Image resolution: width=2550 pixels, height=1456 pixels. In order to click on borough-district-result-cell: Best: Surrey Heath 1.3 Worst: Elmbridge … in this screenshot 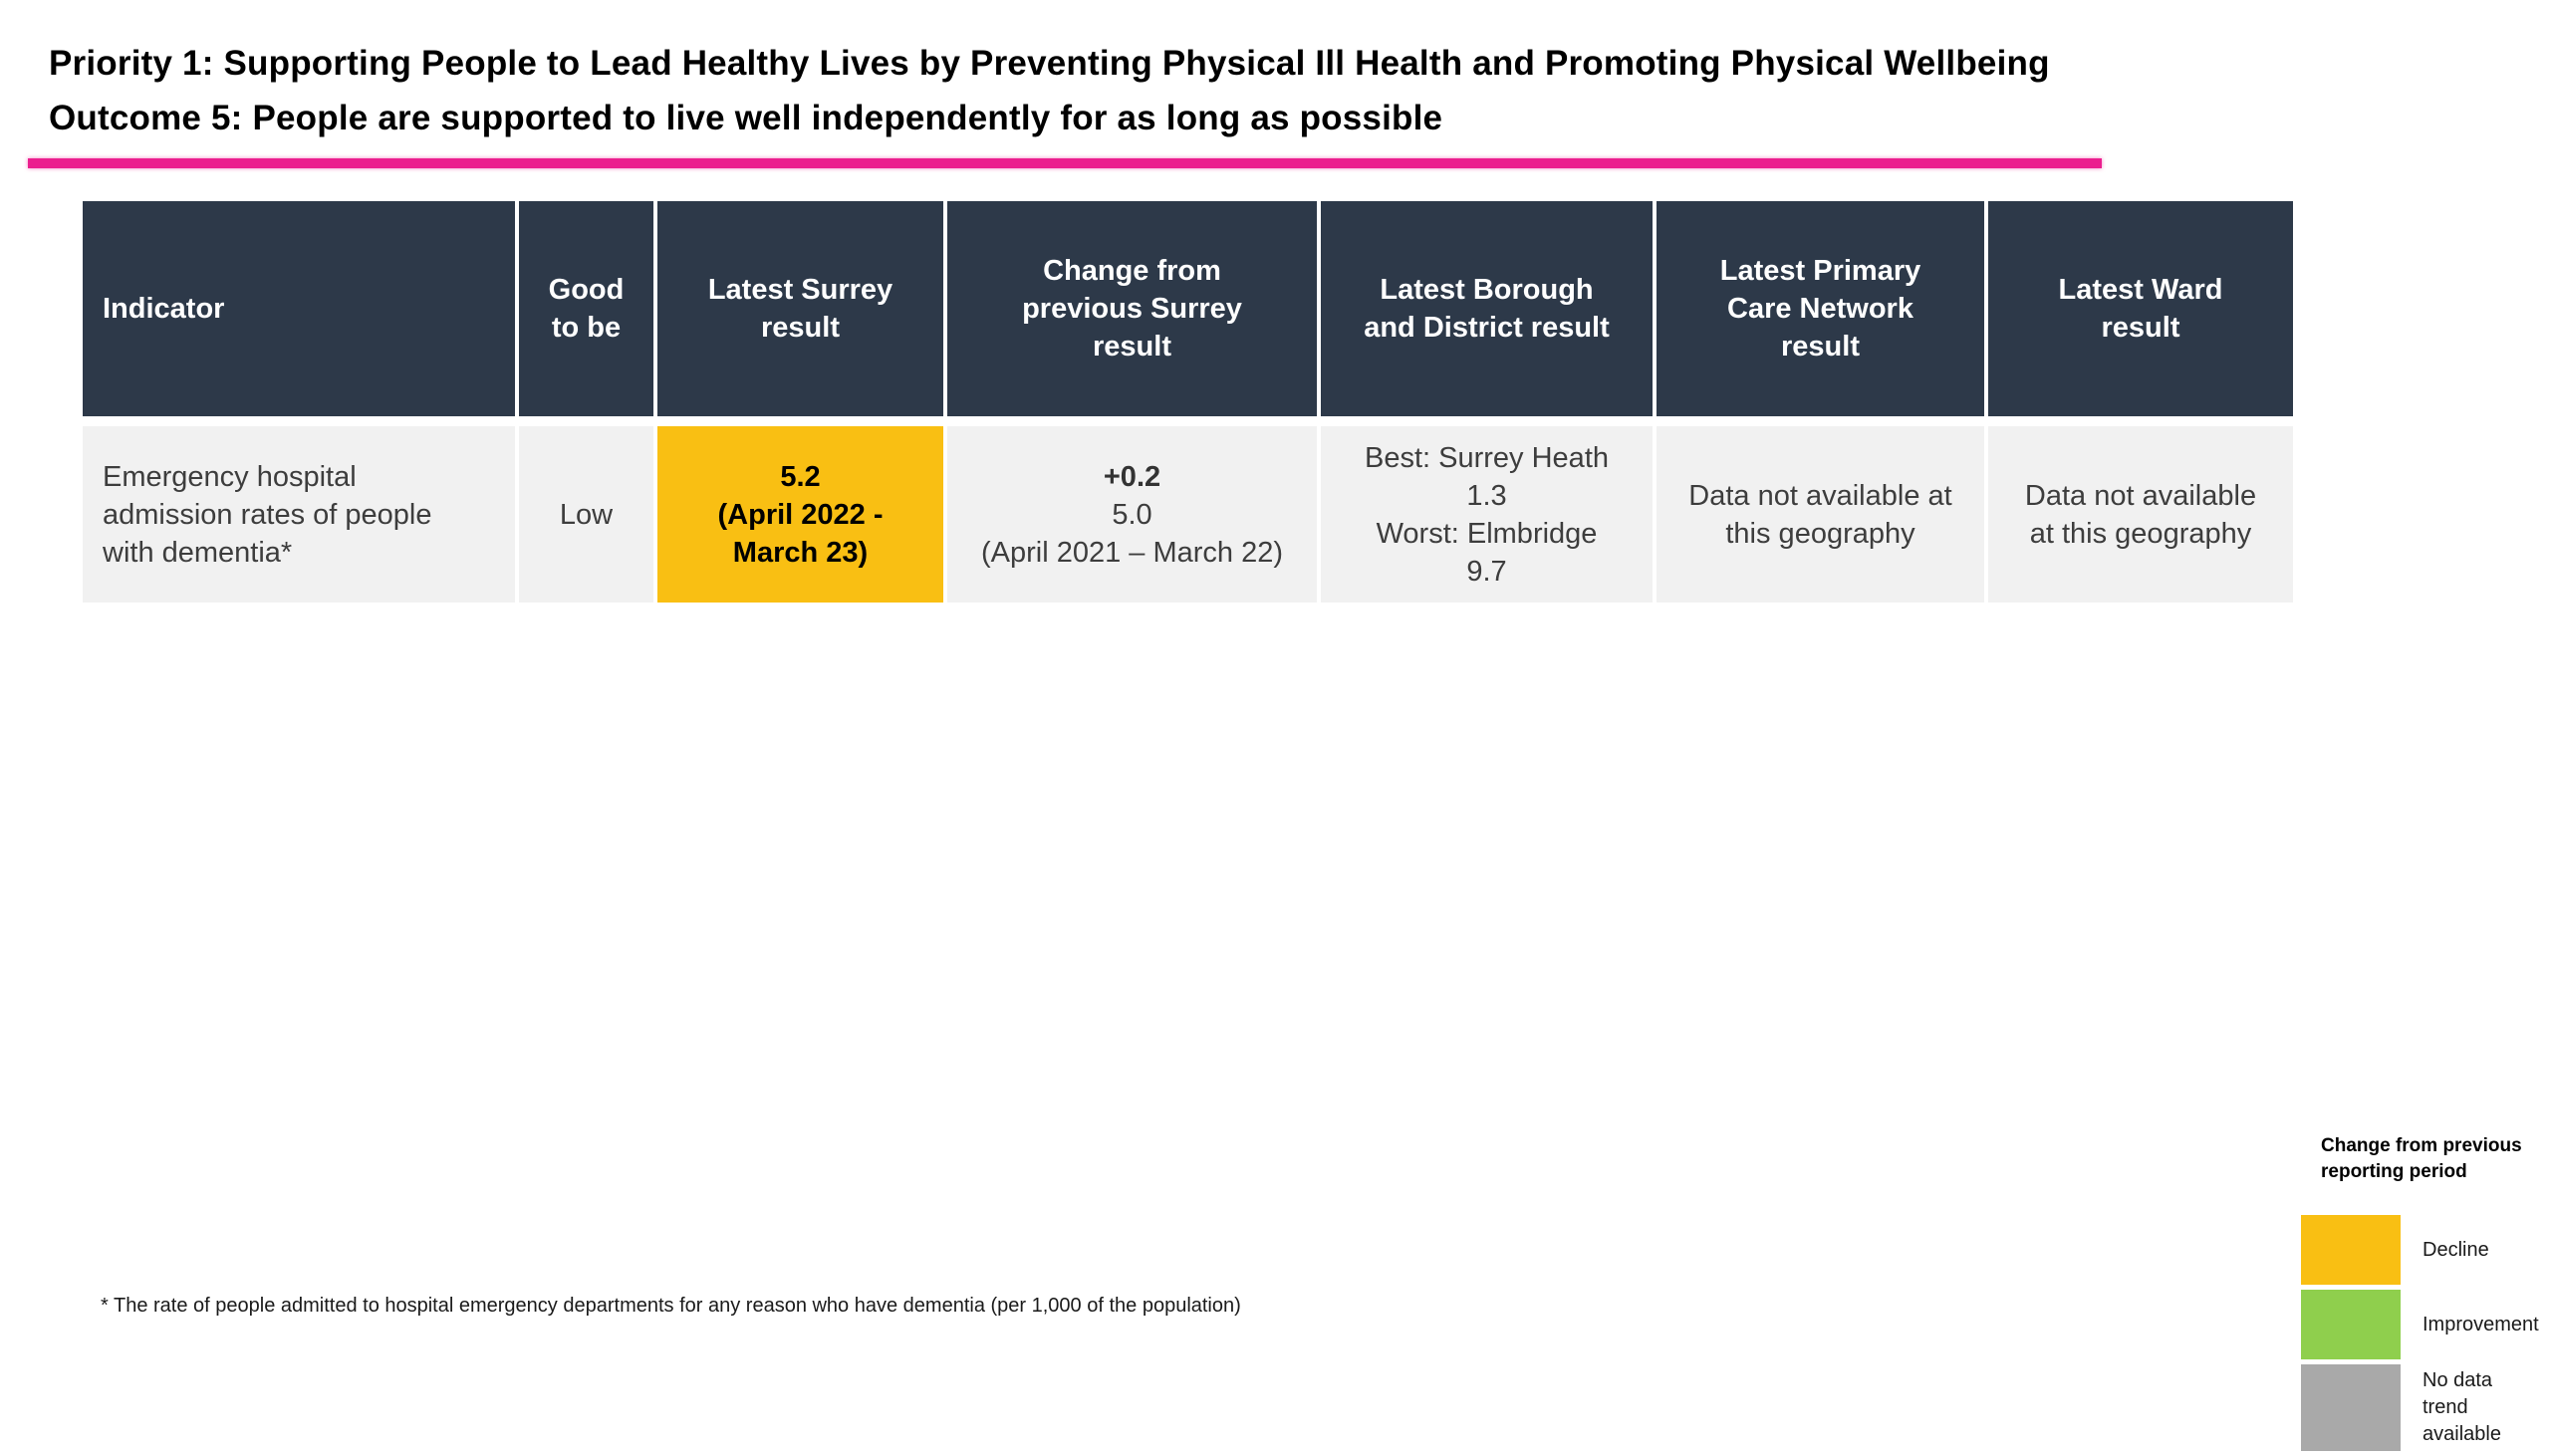, I will do `click(1487, 514)`.